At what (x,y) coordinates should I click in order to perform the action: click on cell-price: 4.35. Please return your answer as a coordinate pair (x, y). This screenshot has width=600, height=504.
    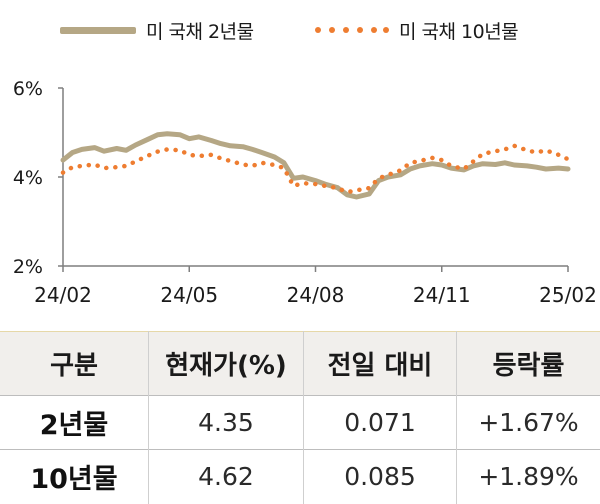
    Looking at the image, I should click on (226, 422).